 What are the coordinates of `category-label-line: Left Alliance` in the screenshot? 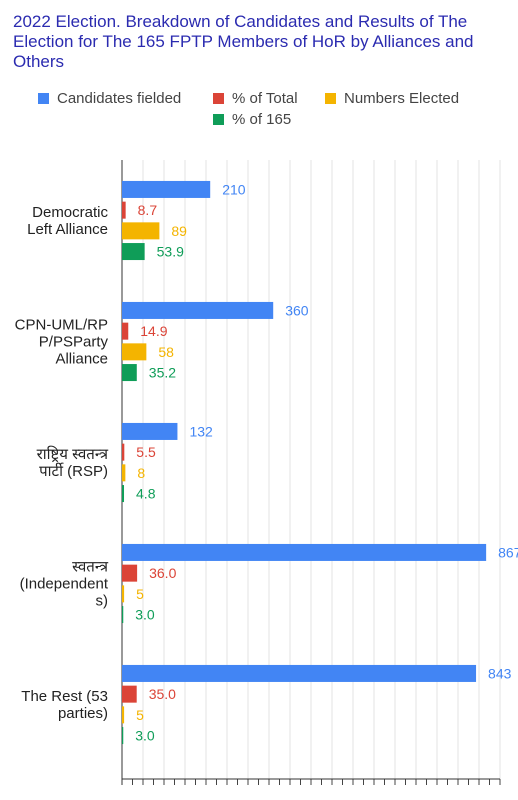 It's located at (67, 229).